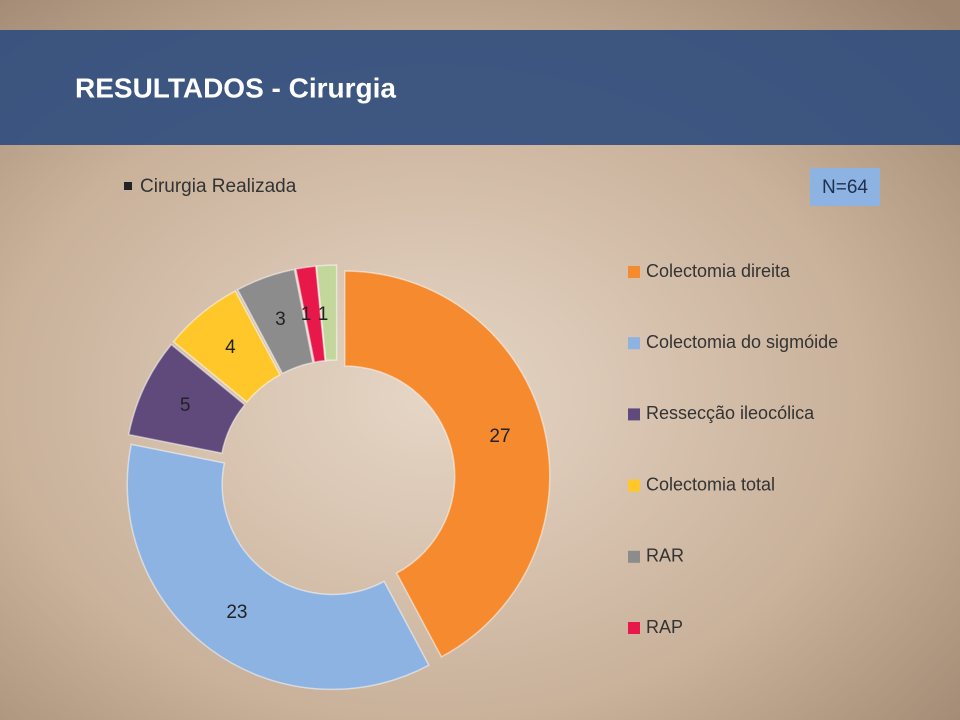 The height and width of the screenshot is (720, 960). What do you see at coordinates (664, 627) in the screenshot?
I see `legend-label: RAP` at bounding box center [664, 627].